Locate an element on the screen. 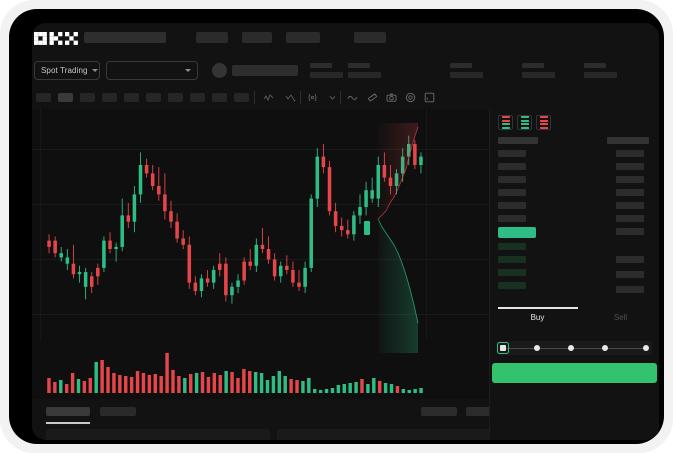  trade-tab-sell: Sell is located at coordinates (620, 317).